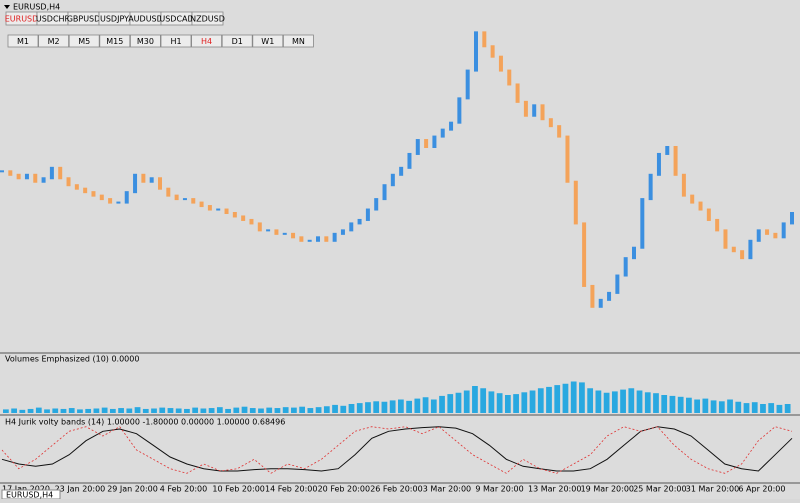 This screenshot has width=800, height=503. Describe the element at coordinates (145, 19) in the screenshot. I see `symbol-label: AUDUSD` at that location.